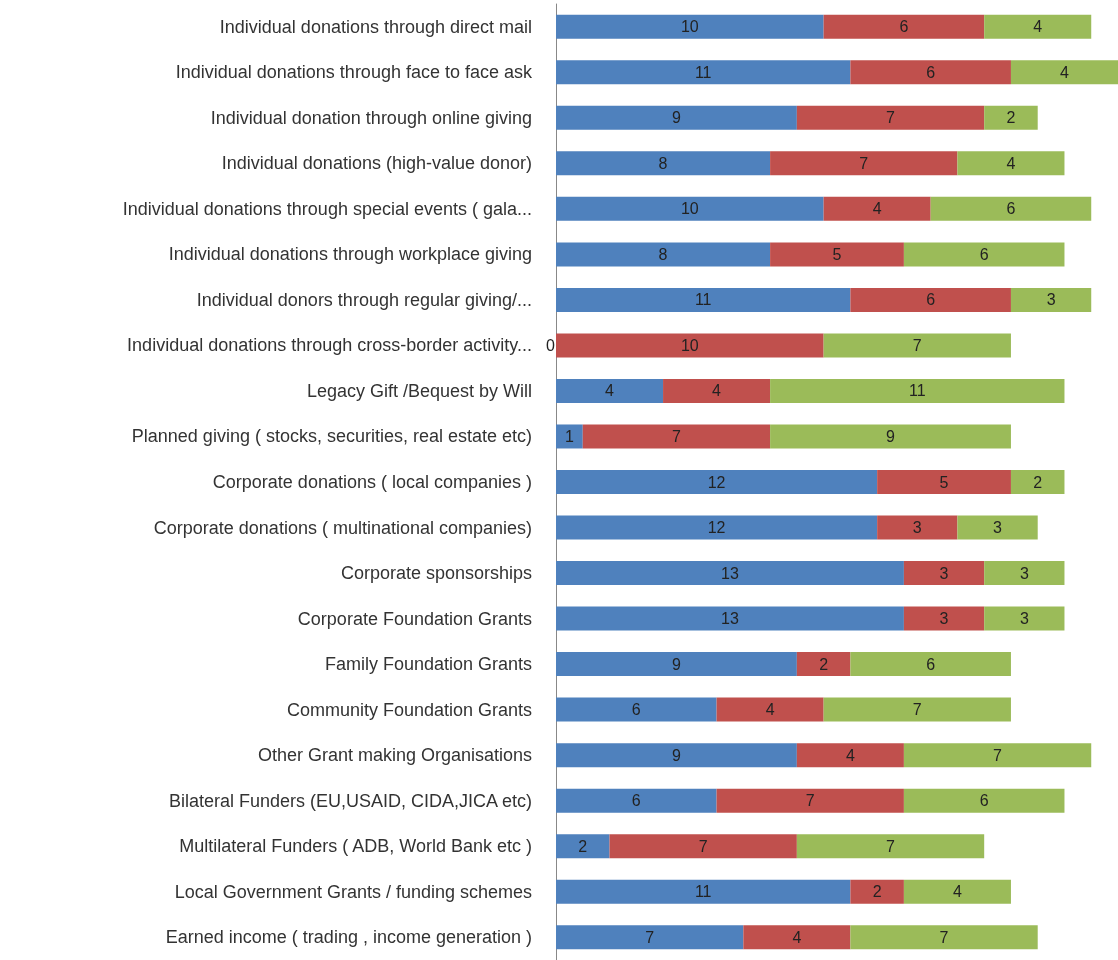 The image size is (1118, 960). Describe the element at coordinates (419, 390) in the screenshot. I see `y-tick-label: Legacy Gift /Bequest by Will` at that location.